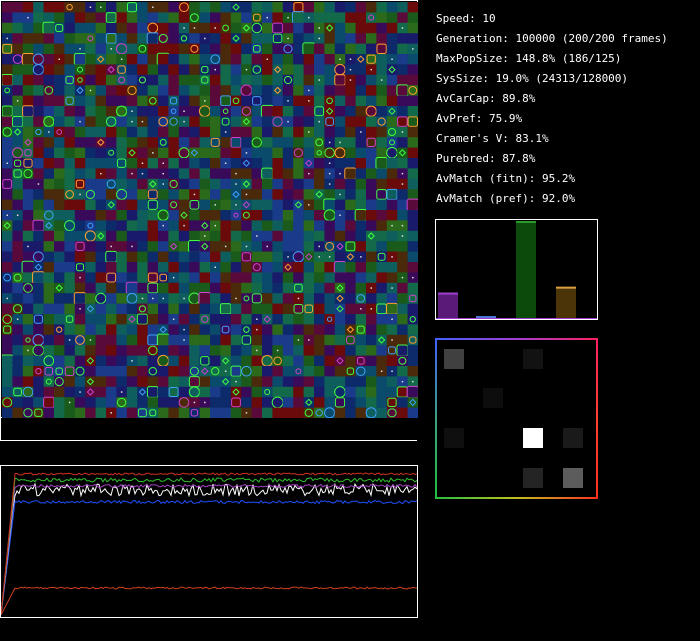 This screenshot has width=700, height=641. What do you see at coordinates (516, 418) in the screenshot?
I see `mating-matrix` at bounding box center [516, 418].